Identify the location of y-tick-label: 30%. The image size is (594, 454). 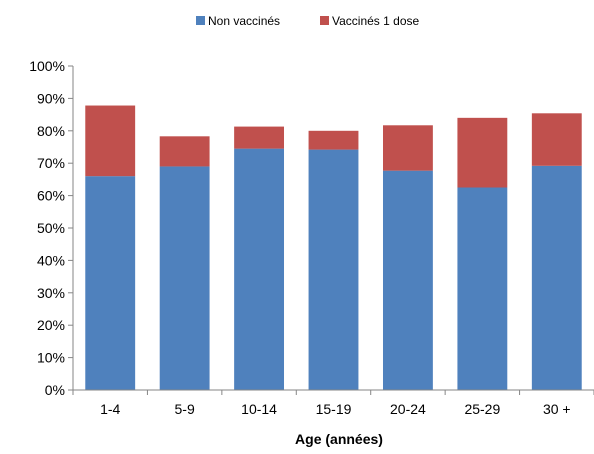
(51, 293).